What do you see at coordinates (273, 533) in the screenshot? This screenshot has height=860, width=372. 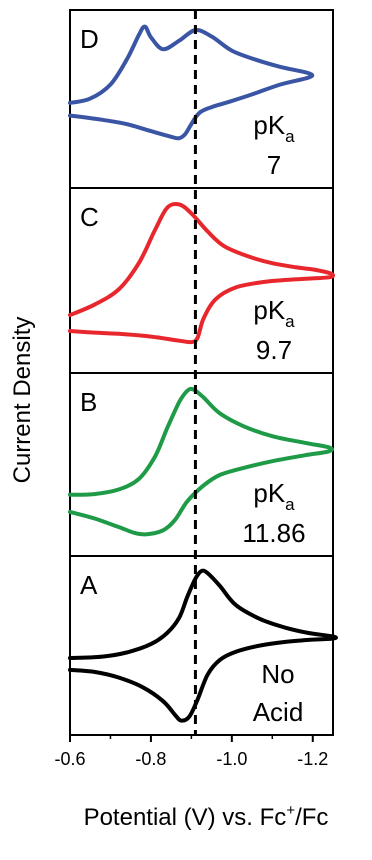 I see `panel-b-pka-value: 11.86` at bounding box center [273, 533].